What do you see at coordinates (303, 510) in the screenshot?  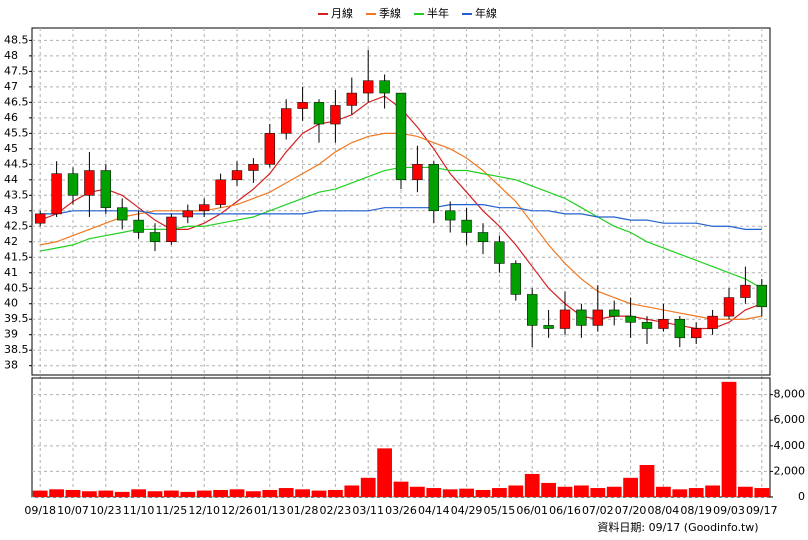 I see `x-tick-label: 01/28` at bounding box center [303, 510].